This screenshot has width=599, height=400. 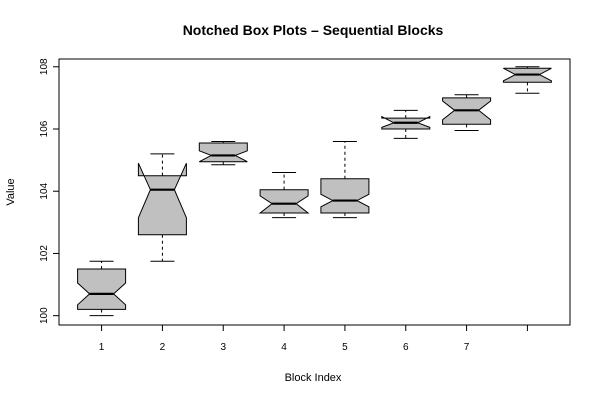 What do you see at coordinates (163, 347) in the screenshot?
I see `x-tick-label-1: 2` at bounding box center [163, 347].